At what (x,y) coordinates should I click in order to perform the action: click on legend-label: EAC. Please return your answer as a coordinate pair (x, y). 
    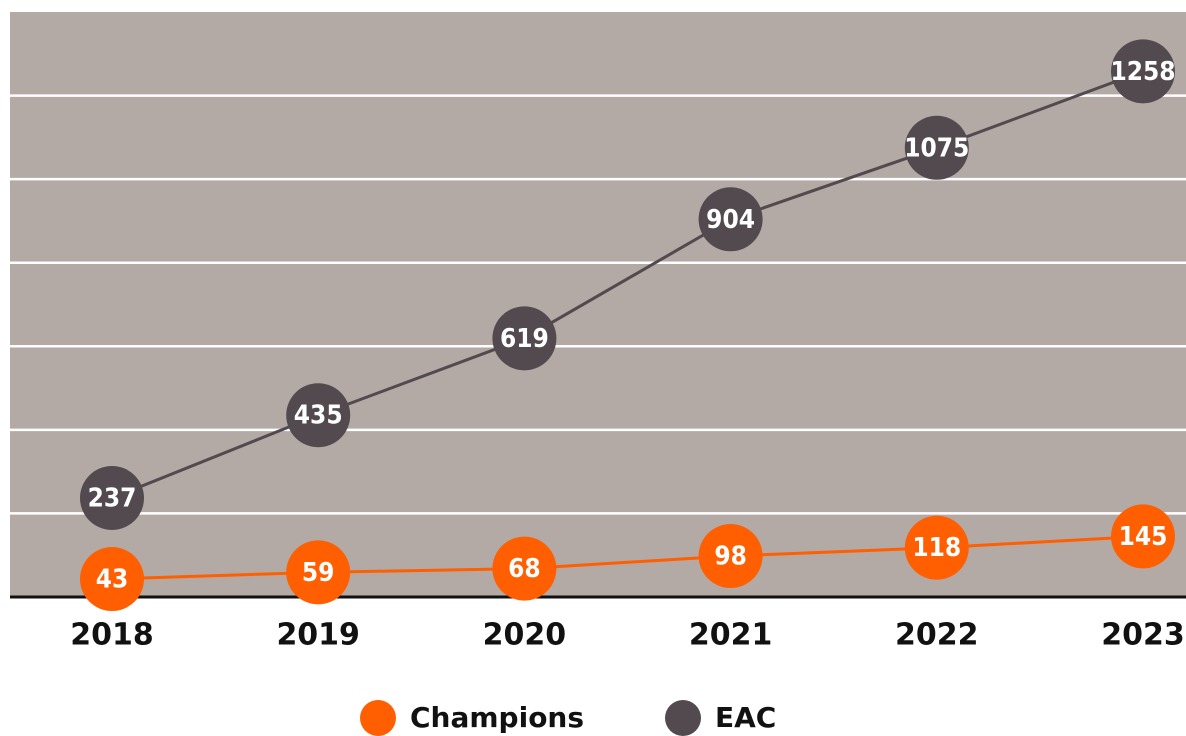
    Looking at the image, I should click on (745, 717).